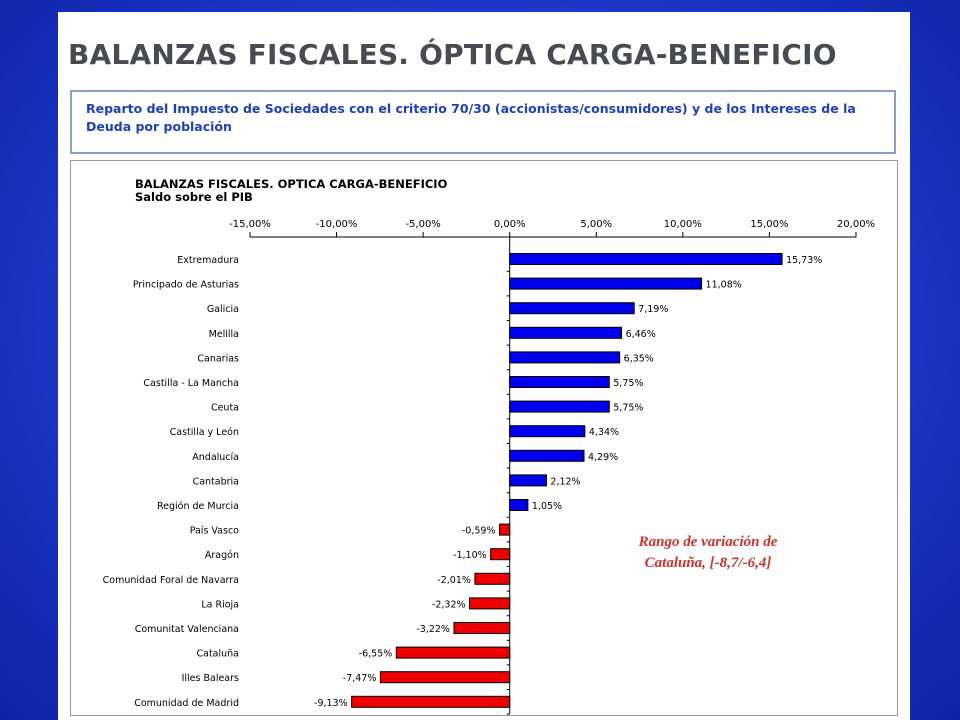 The height and width of the screenshot is (720, 960). Describe the element at coordinates (708, 542) in the screenshot. I see `annotation-line-1: Rango de variación de` at that location.